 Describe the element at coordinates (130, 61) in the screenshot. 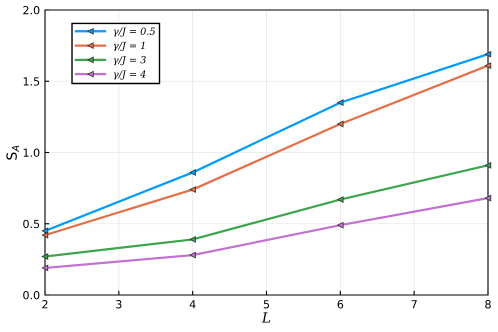

I see `legend-label: γ/J = 3` at that location.